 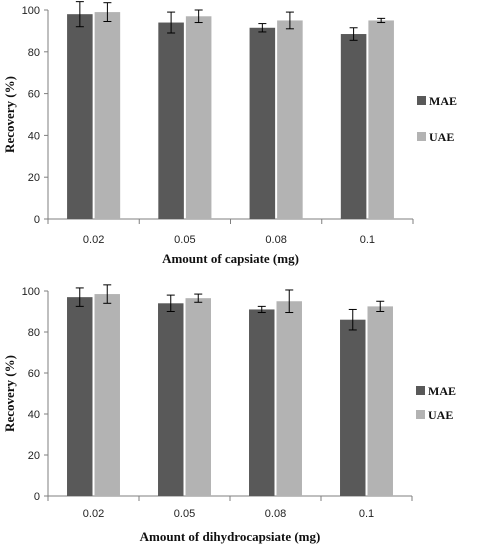 I want to click on x-axis-title: Amount of capsiate (mg), so click(x=230, y=258).